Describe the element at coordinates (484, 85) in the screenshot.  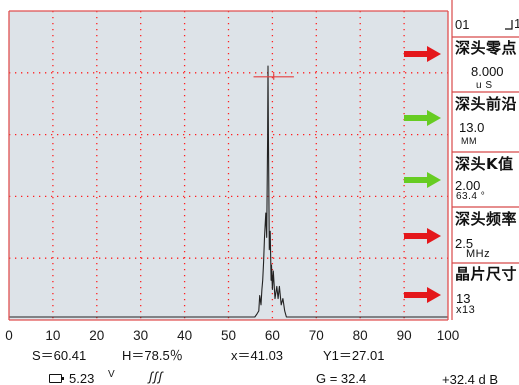
I see `menu-item-unit: u S` at that location.